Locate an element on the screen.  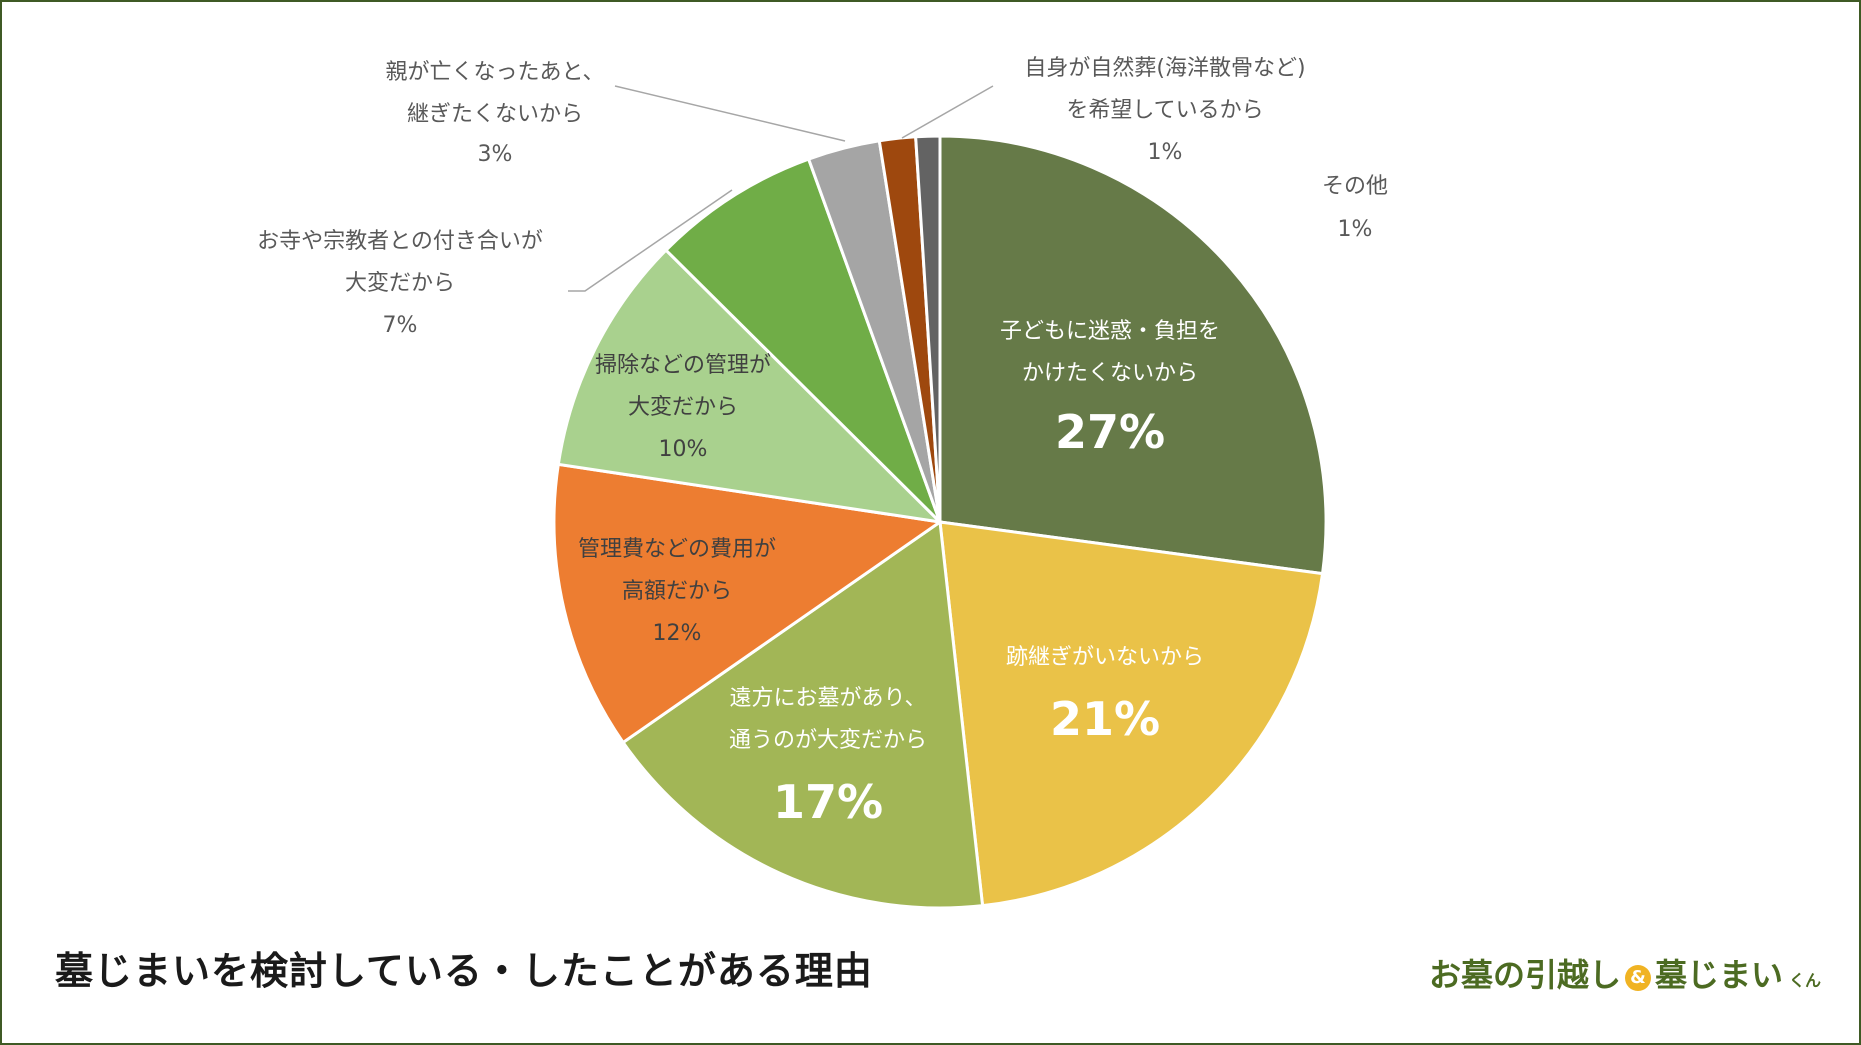
slice-label: 跡継ぎがいないから is located at coordinates (1105, 657).